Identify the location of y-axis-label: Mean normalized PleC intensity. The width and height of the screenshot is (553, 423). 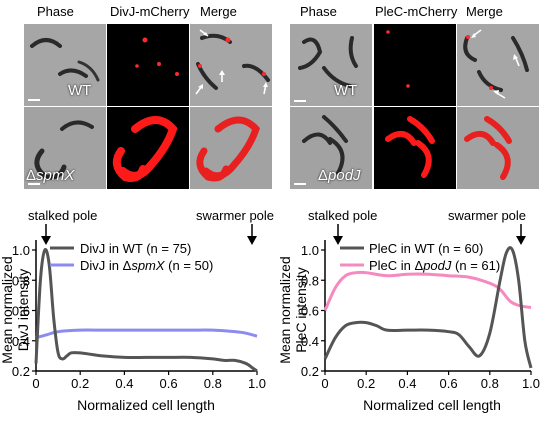
(293, 309).